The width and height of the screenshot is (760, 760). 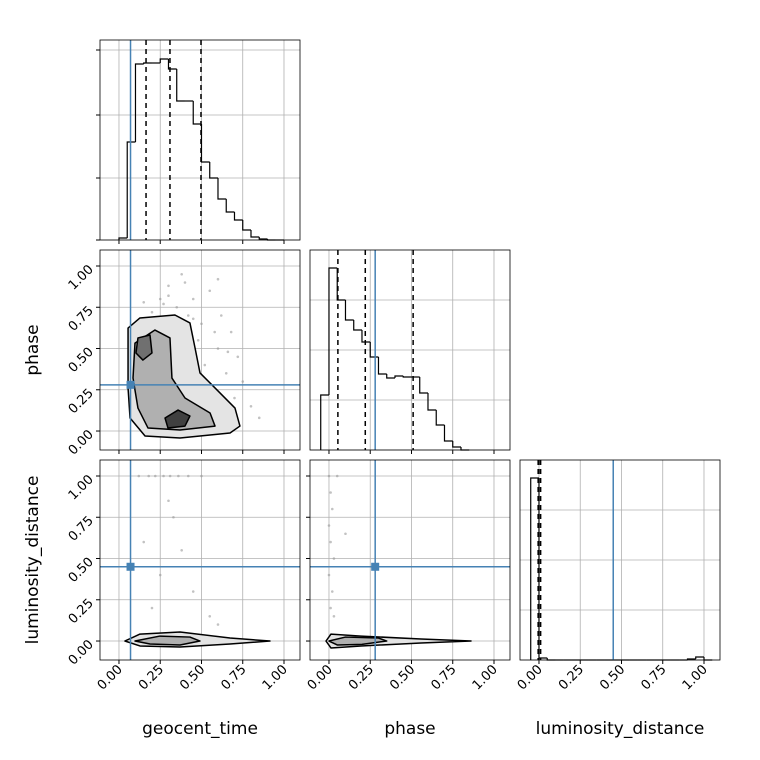 What do you see at coordinates (33, 349) in the screenshot?
I see `y-axis-label: phase` at bounding box center [33, 349].